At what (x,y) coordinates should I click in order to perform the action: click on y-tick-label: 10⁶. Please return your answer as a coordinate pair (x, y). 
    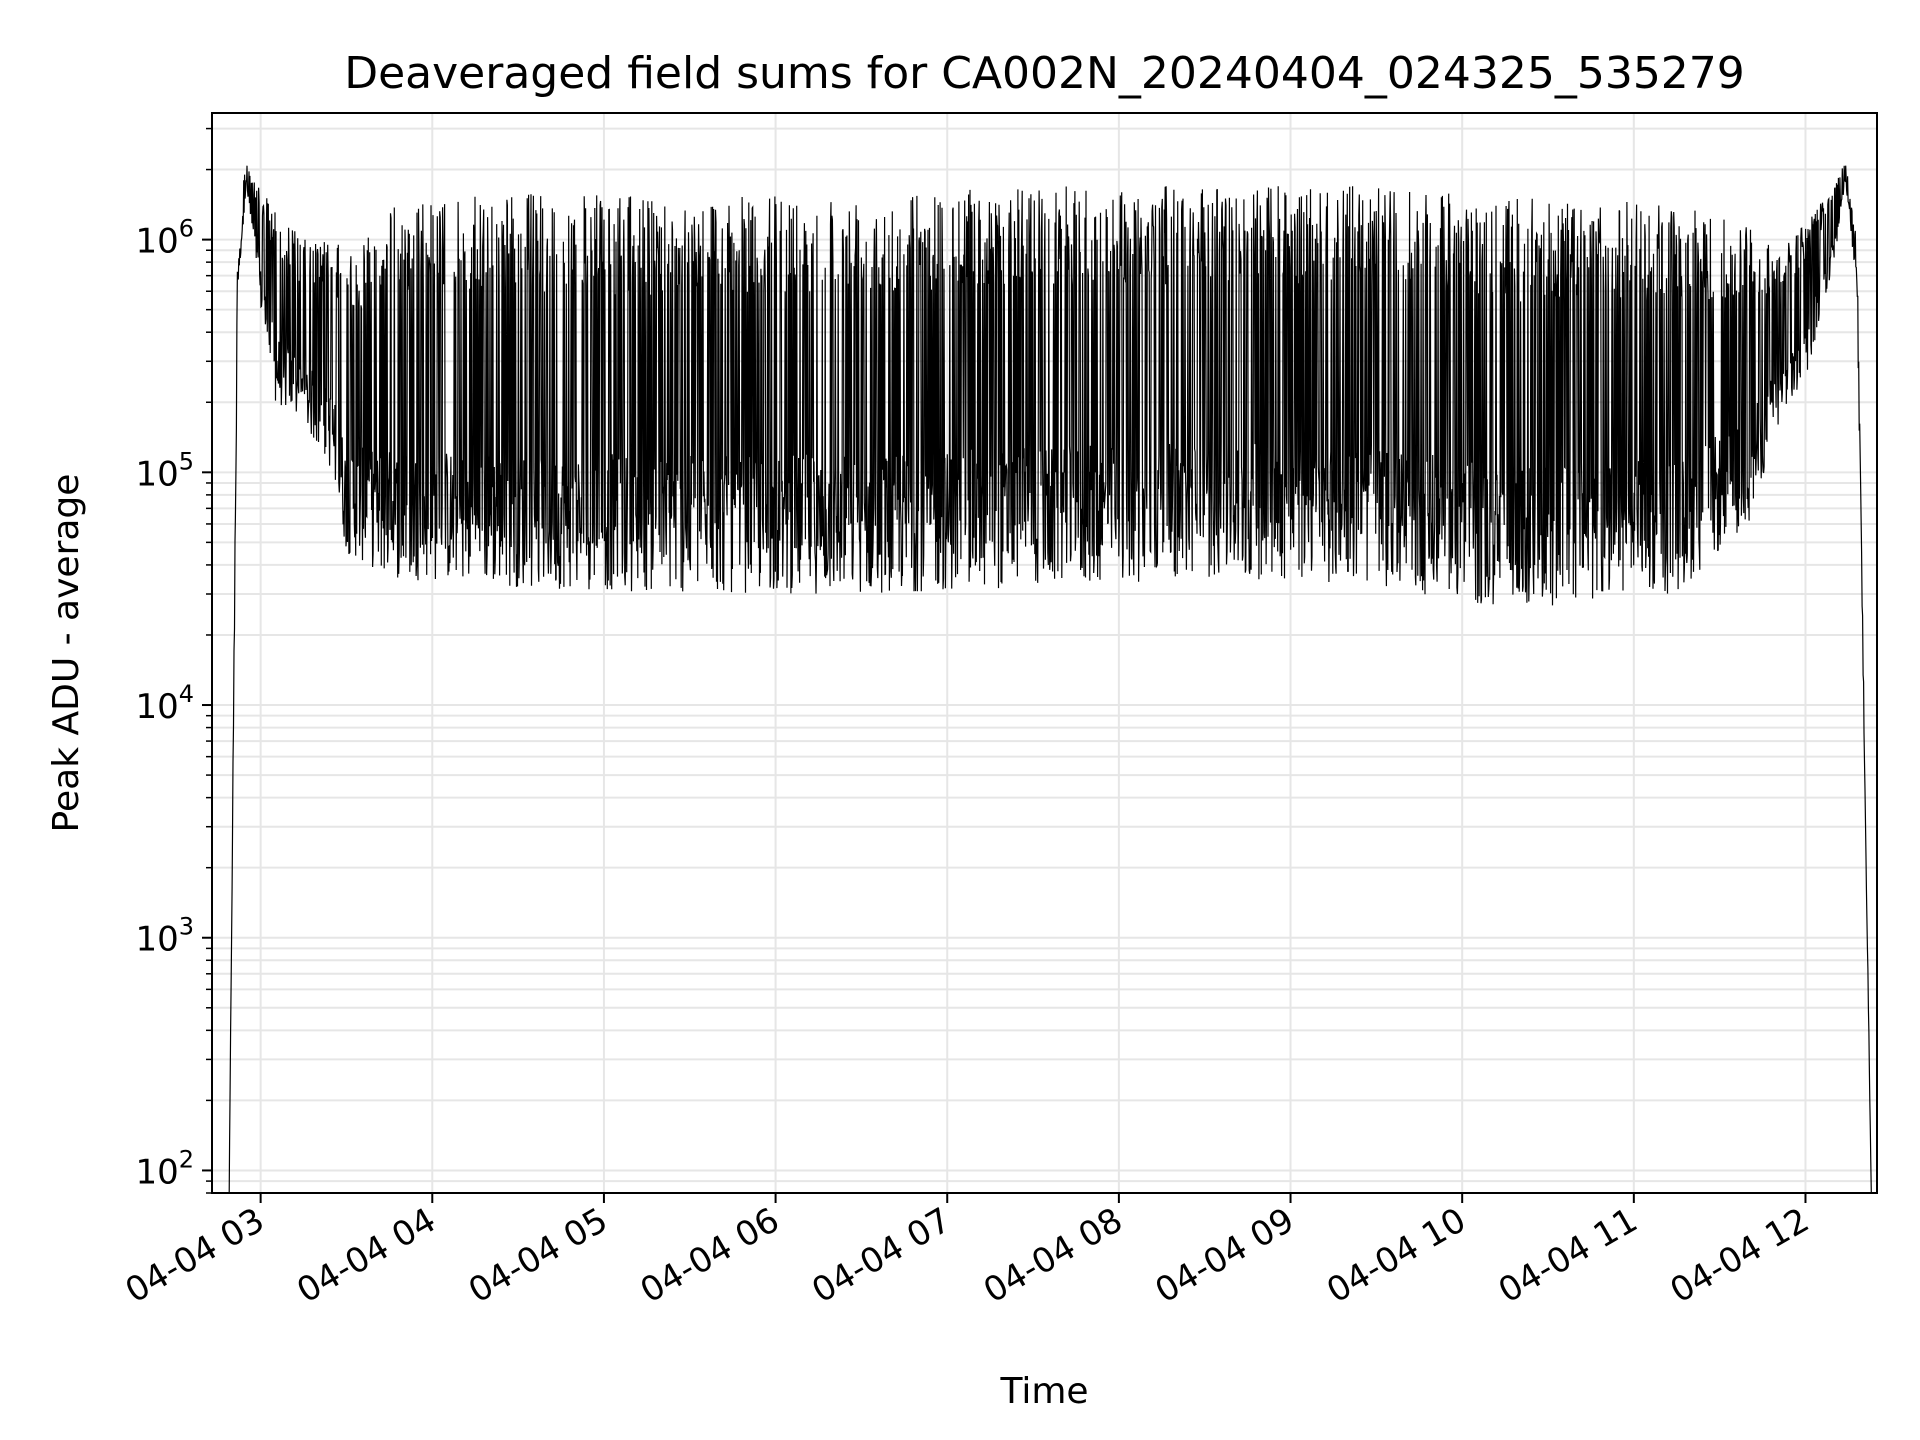
    Looking at the image, I should click on (164, 238).